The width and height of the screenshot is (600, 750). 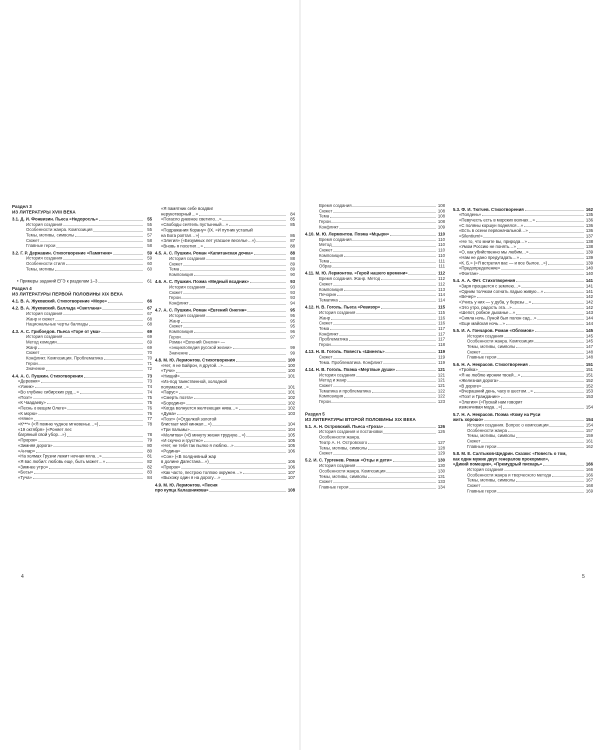 I want to click on page-ref: 102, so click(x=291, y=403).